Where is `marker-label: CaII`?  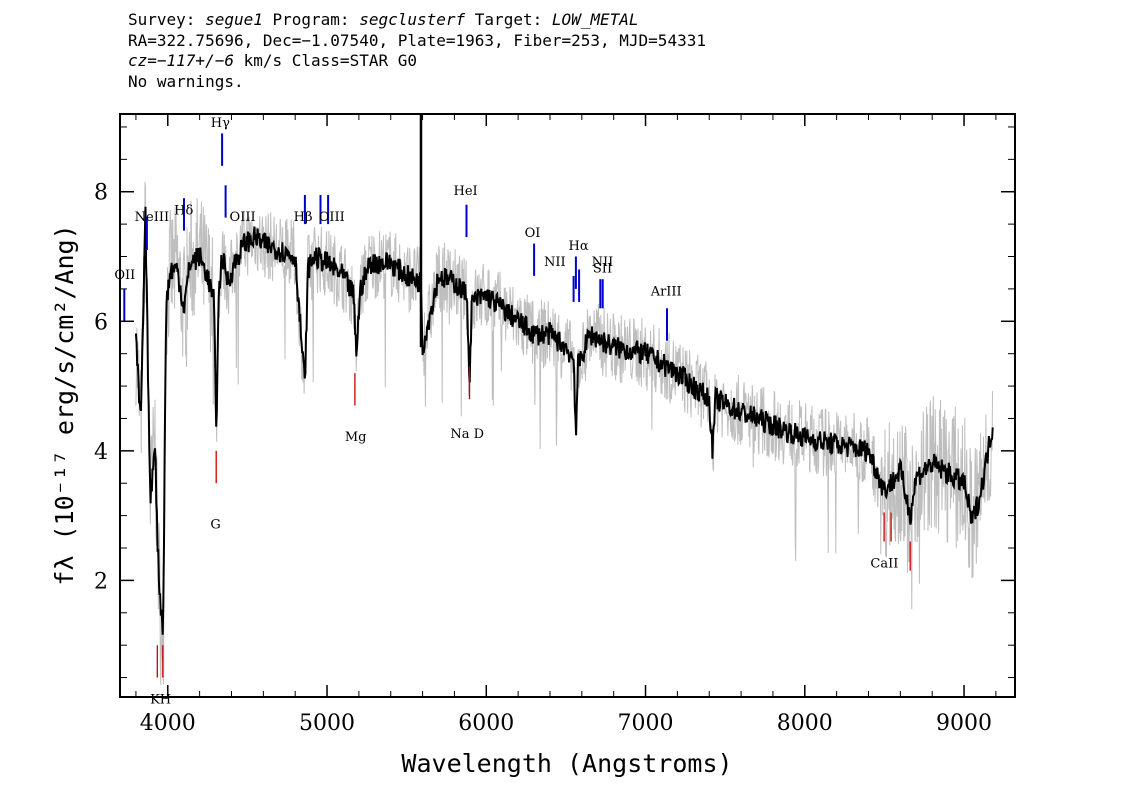
marker-label: CaII is located at coordinates (884, 563).